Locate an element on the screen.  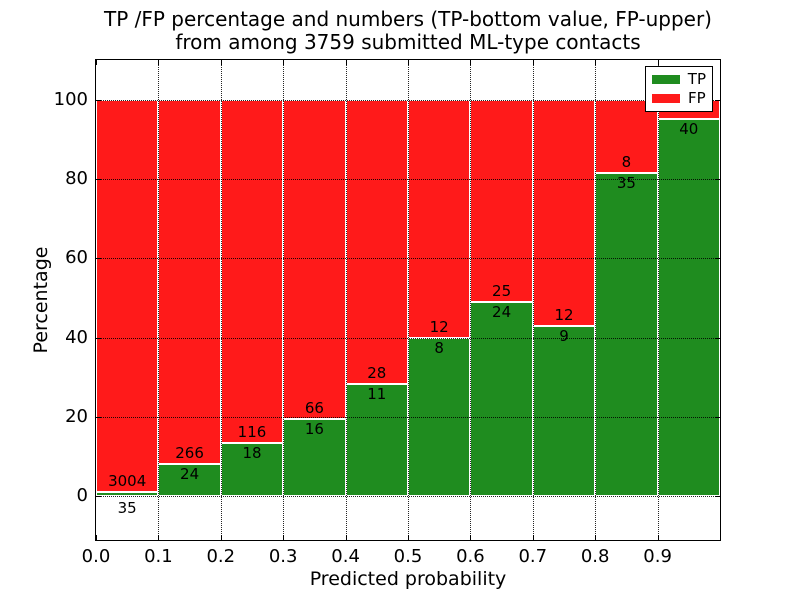
fp-count-label: 8 is located at coordinates (626, 162).